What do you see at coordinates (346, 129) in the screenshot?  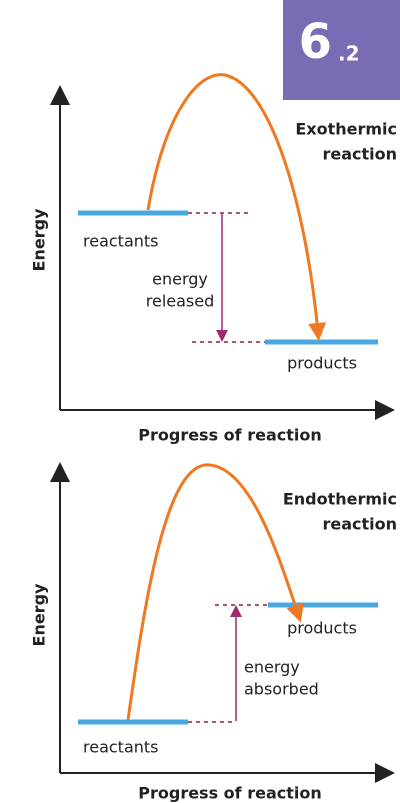 I see `title: Exothermic` at bounding box center [346, 129].